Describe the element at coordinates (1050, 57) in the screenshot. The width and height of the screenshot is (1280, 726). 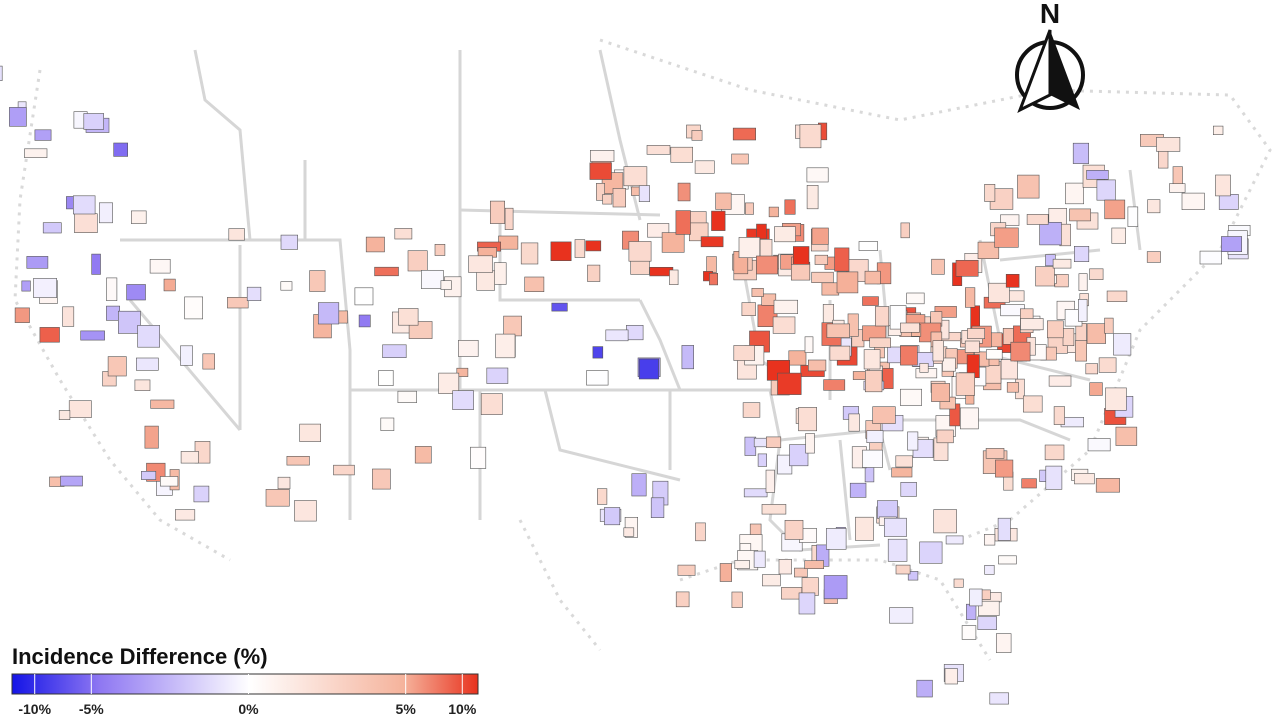
I see `north-arrow: N` at that location.